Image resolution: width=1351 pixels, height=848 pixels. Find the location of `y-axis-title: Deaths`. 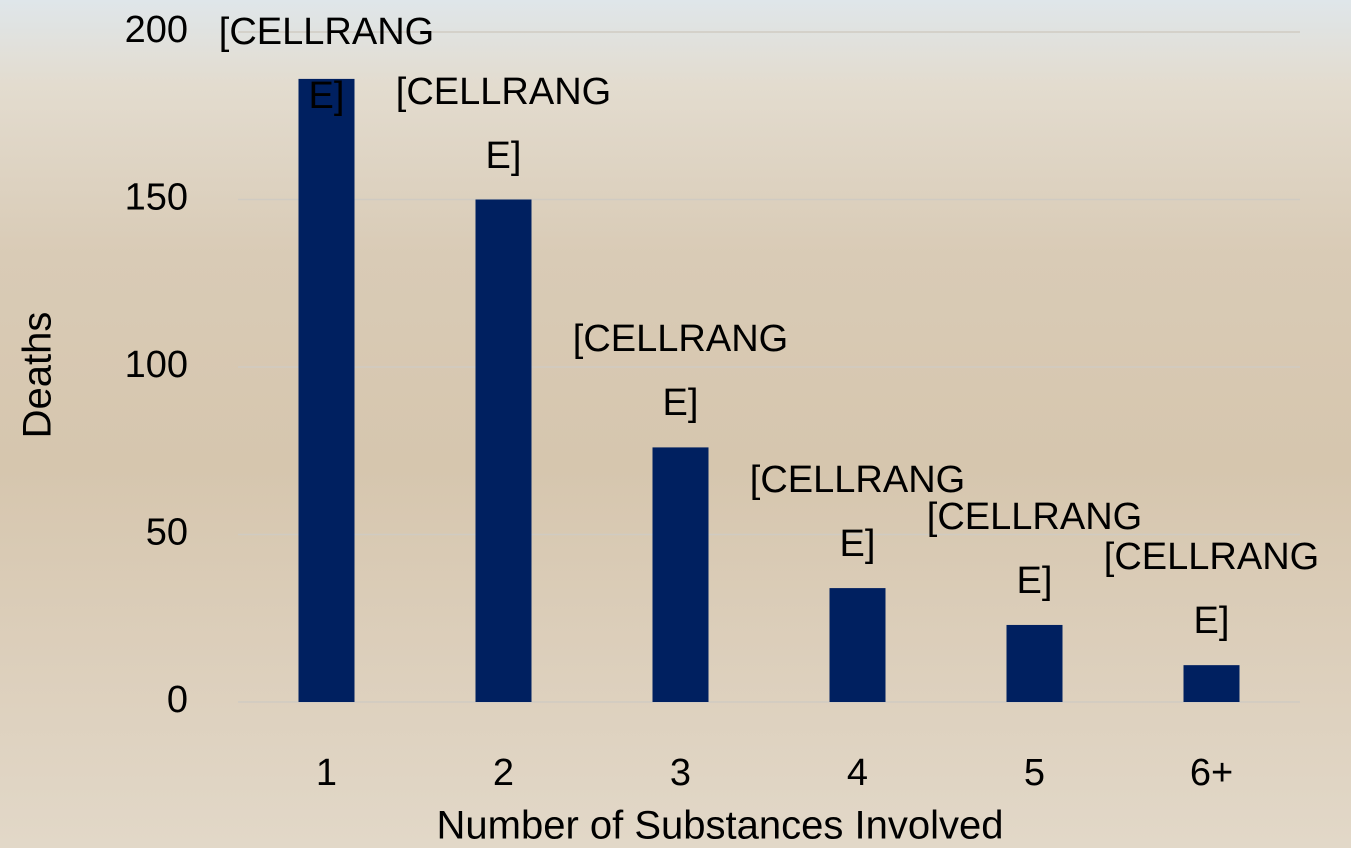

y-axis-title: Deaths is located at coordinates (38, 375).